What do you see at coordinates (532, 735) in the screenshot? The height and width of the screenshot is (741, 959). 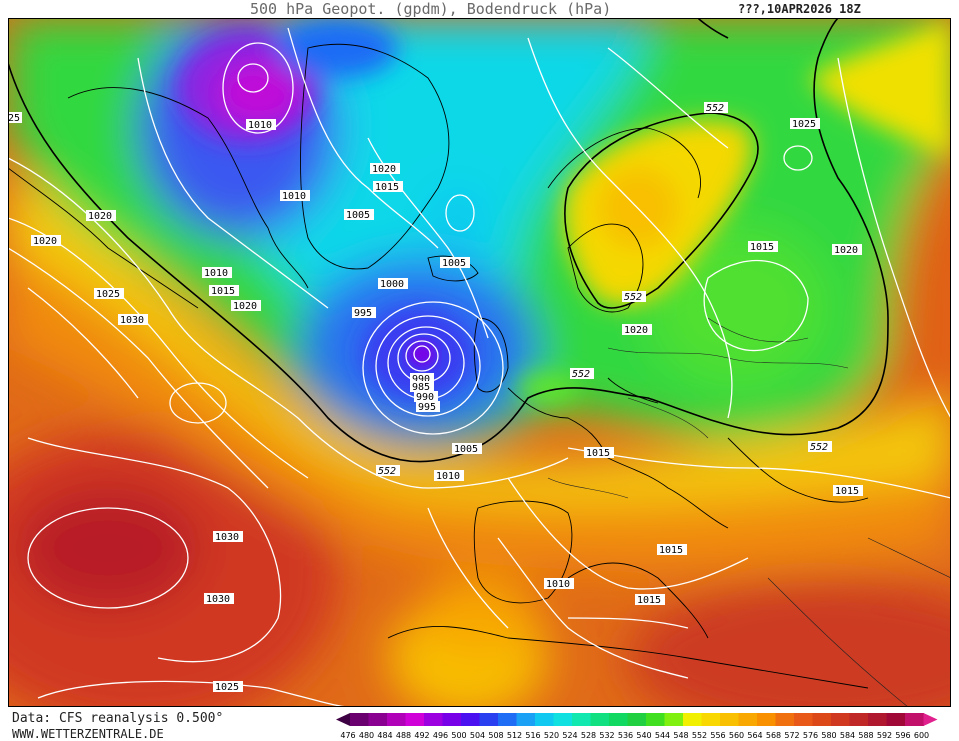 I see `color-scale-tick-label: 516` at bounding box center [532, 735].